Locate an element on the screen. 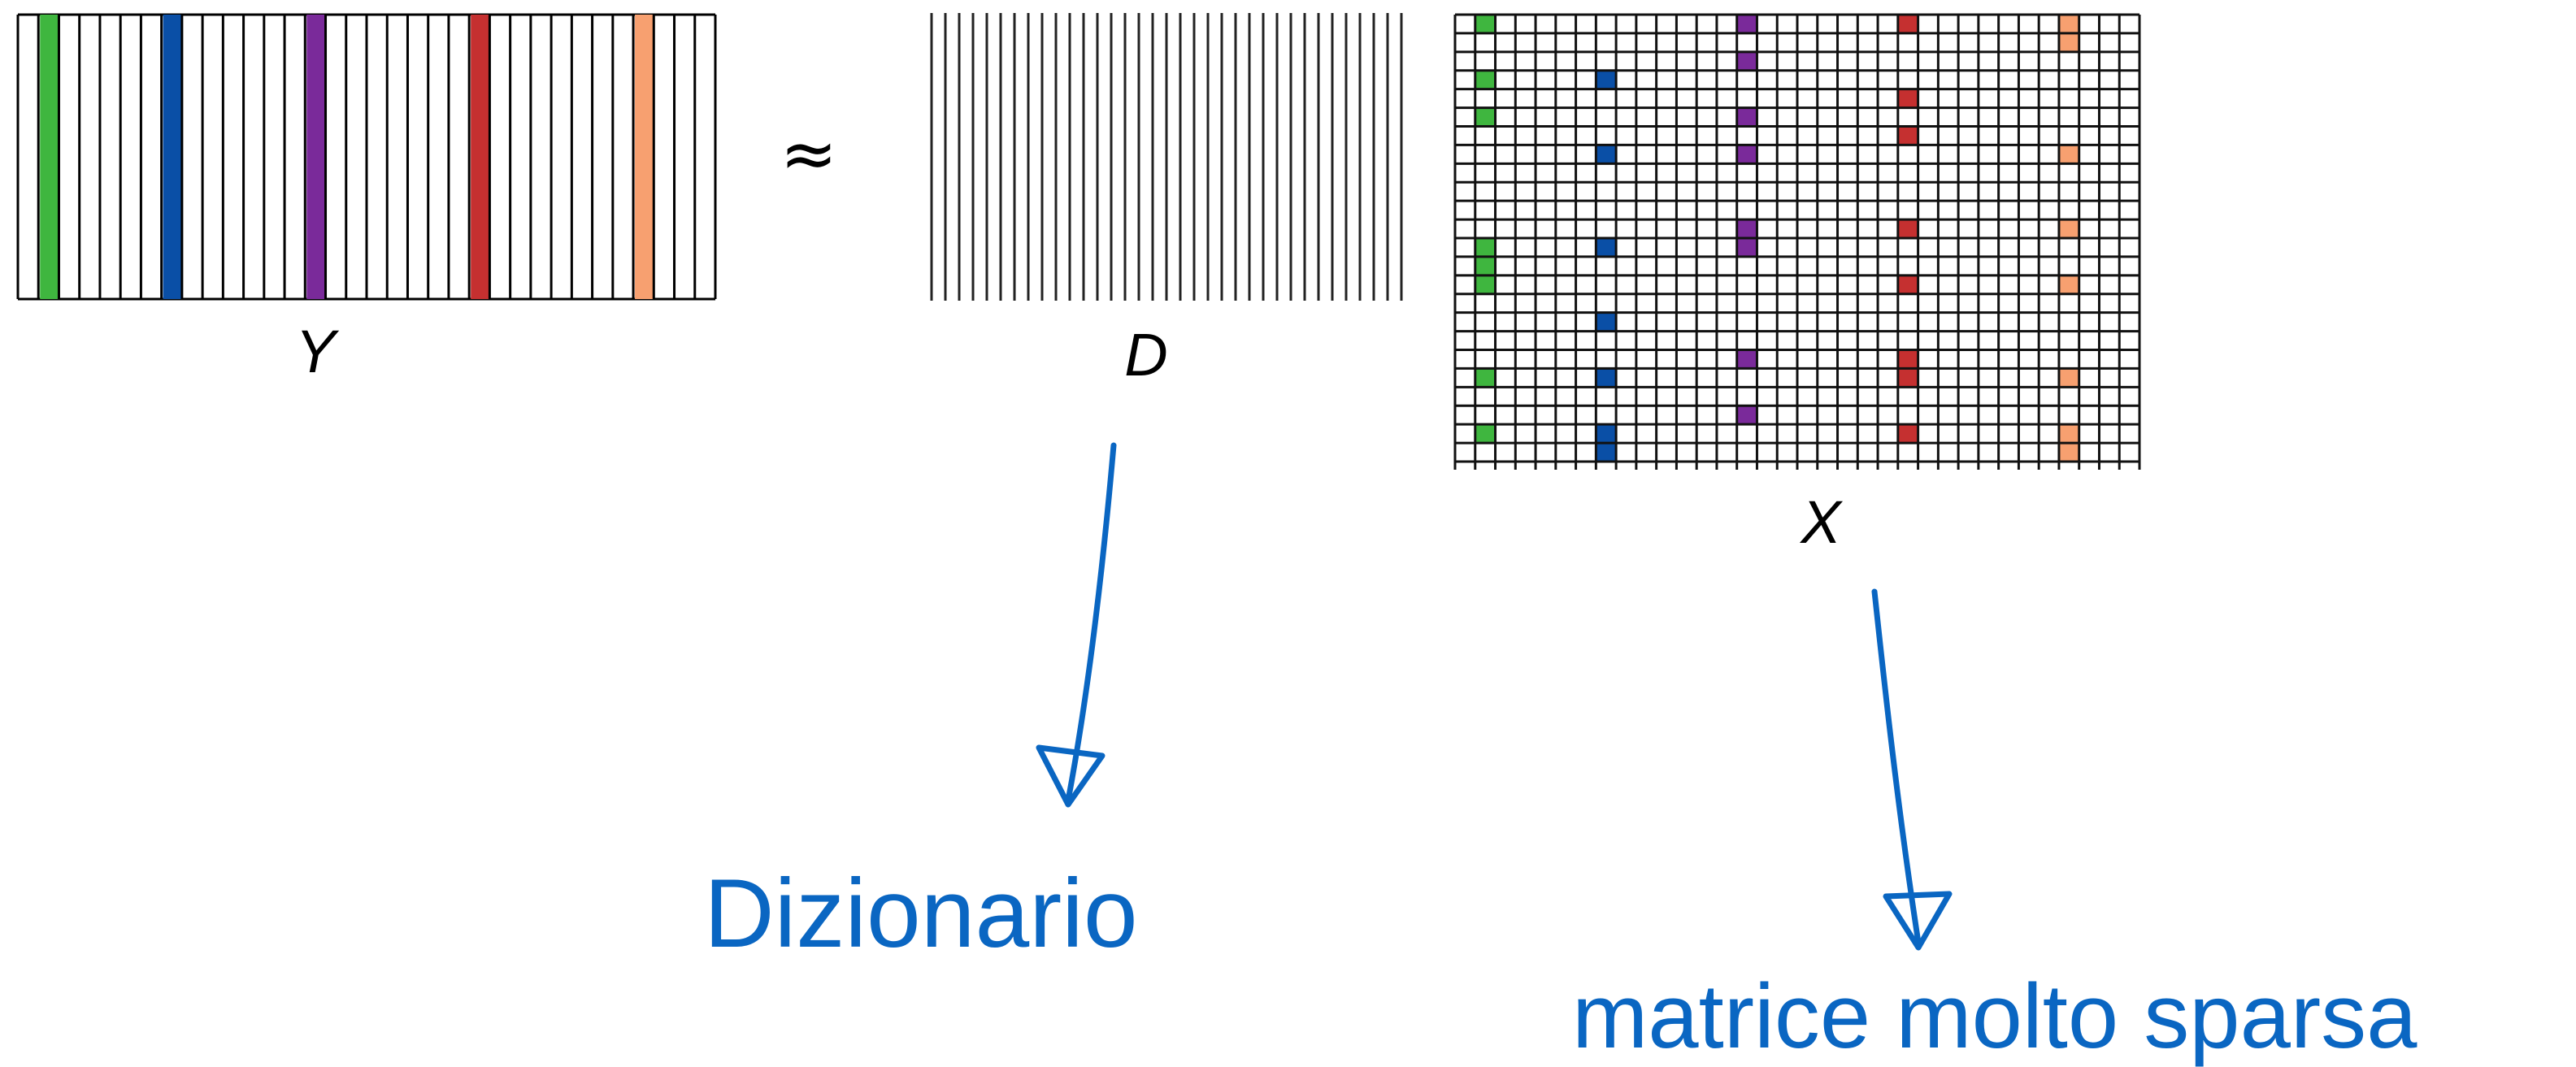  d-matrix is located at coordinates (1166, 157).